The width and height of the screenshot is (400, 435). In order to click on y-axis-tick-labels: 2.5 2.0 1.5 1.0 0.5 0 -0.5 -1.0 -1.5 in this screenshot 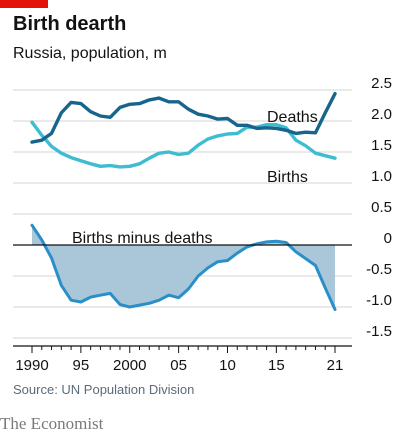, I will do `click(379, 207)`.